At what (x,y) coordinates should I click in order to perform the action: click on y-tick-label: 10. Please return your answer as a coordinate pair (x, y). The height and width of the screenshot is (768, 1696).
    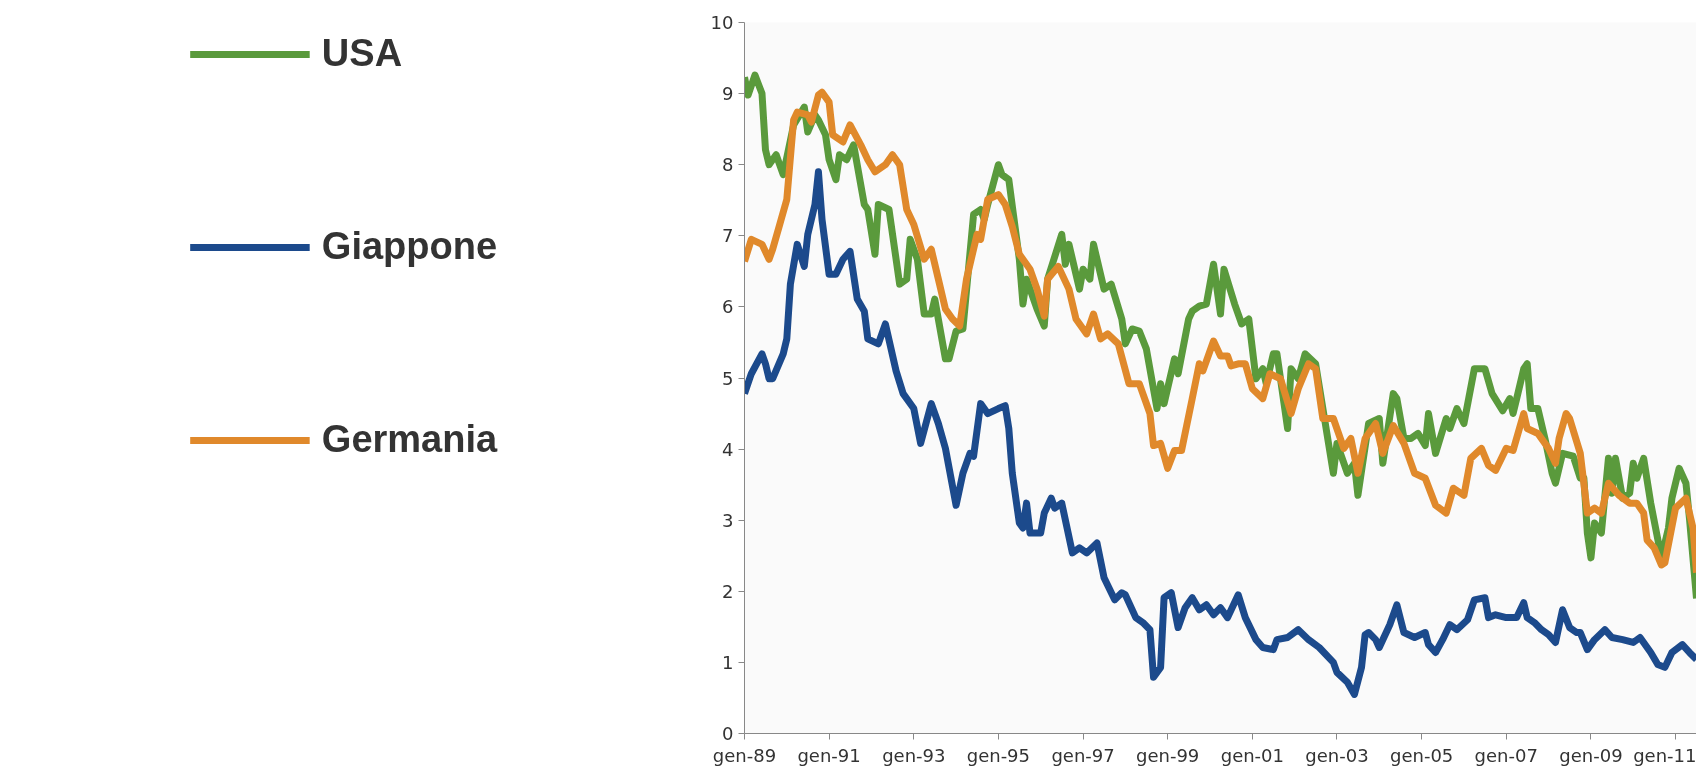
    Looking at the image, I should click on (722, 22).